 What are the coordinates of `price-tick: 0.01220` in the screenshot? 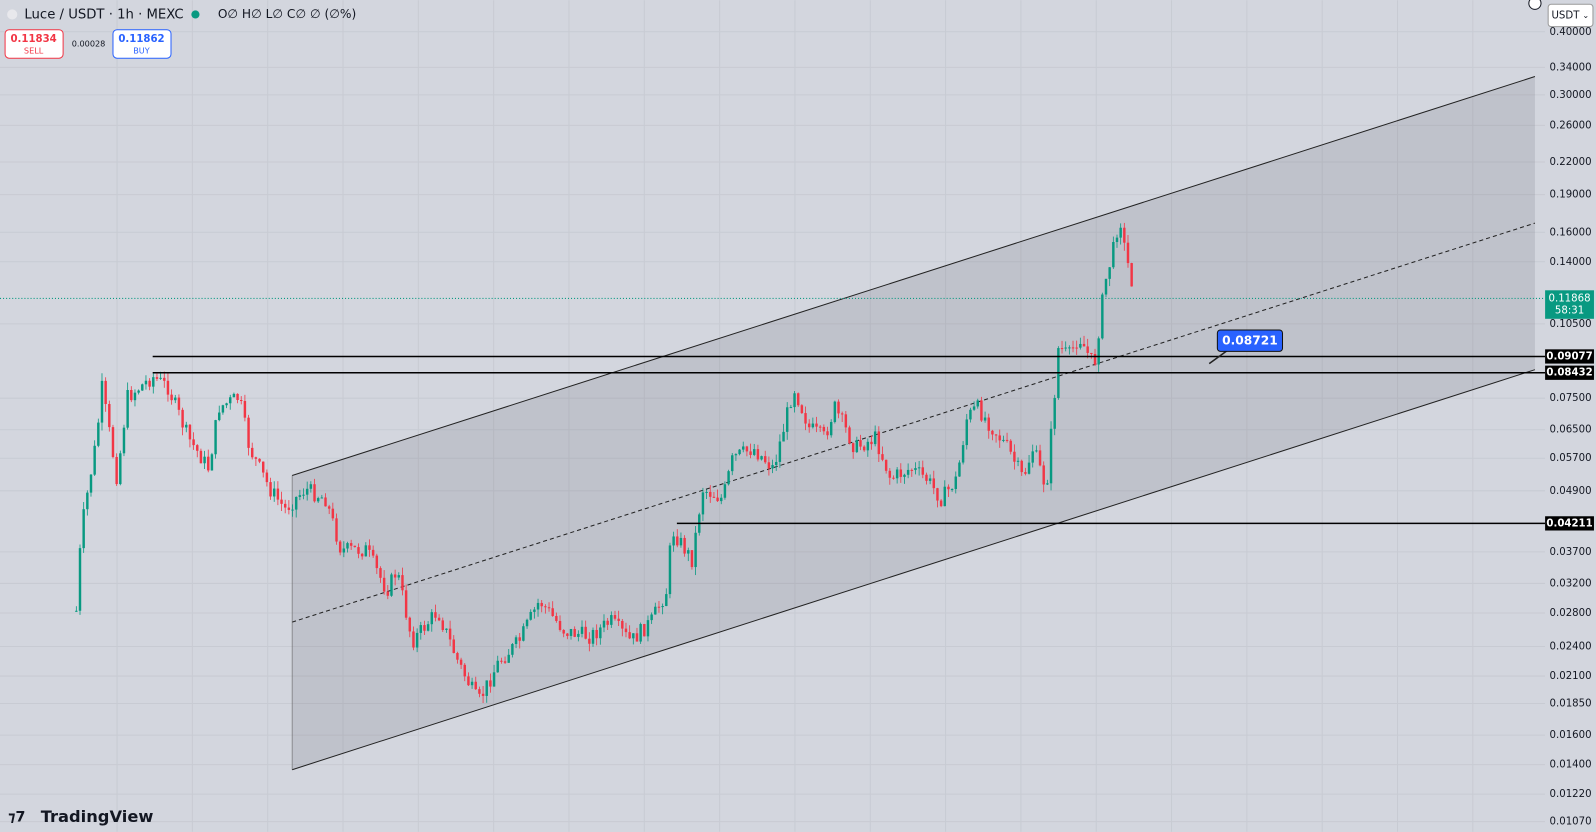 It's located at (1571, 794).